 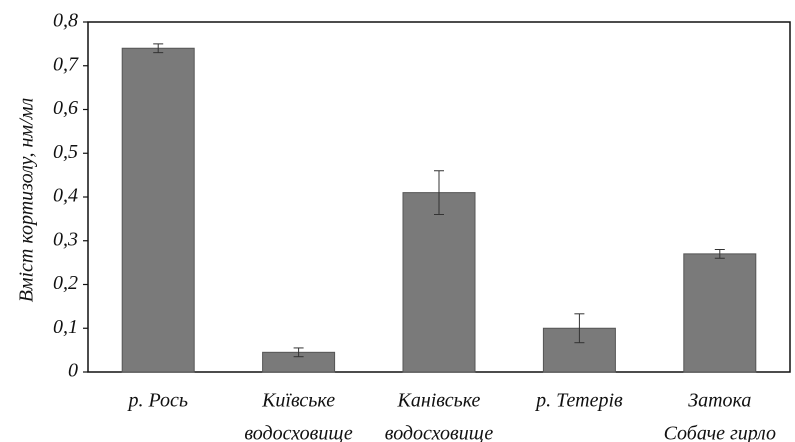 What do you see at coordinates (156, 401) in the screenshot?
I see `x-tick-label: р. Рось` at bounding box center [156, 401].